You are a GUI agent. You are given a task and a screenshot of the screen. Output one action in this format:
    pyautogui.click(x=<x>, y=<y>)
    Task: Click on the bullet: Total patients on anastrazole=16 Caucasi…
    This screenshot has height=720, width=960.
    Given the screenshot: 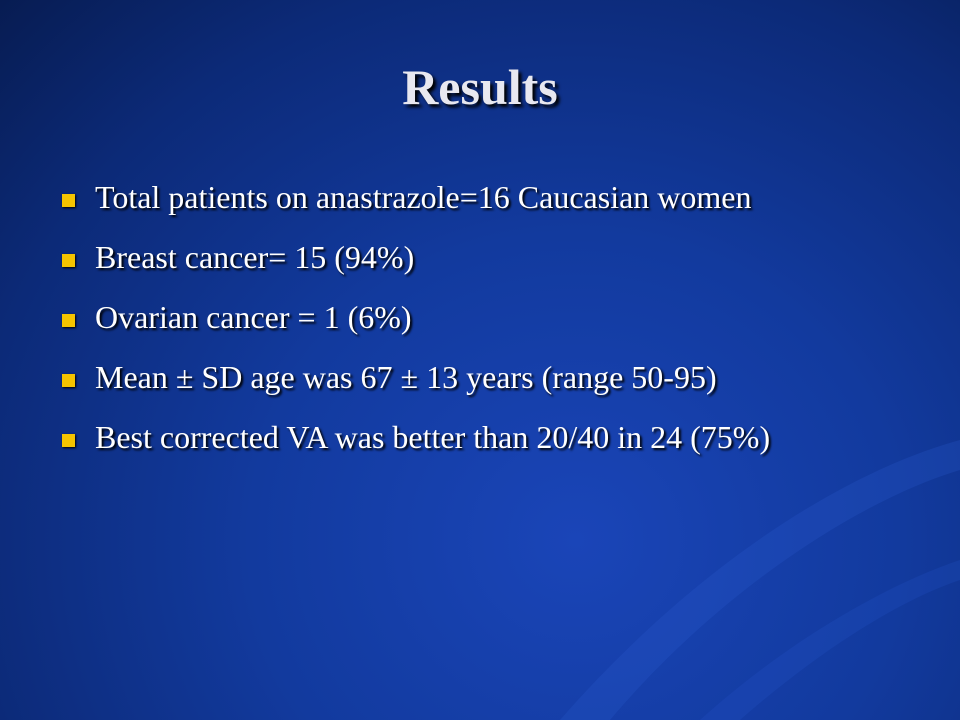 What is the action you would take?
    pyautogui.click(x=470, y=197)
    